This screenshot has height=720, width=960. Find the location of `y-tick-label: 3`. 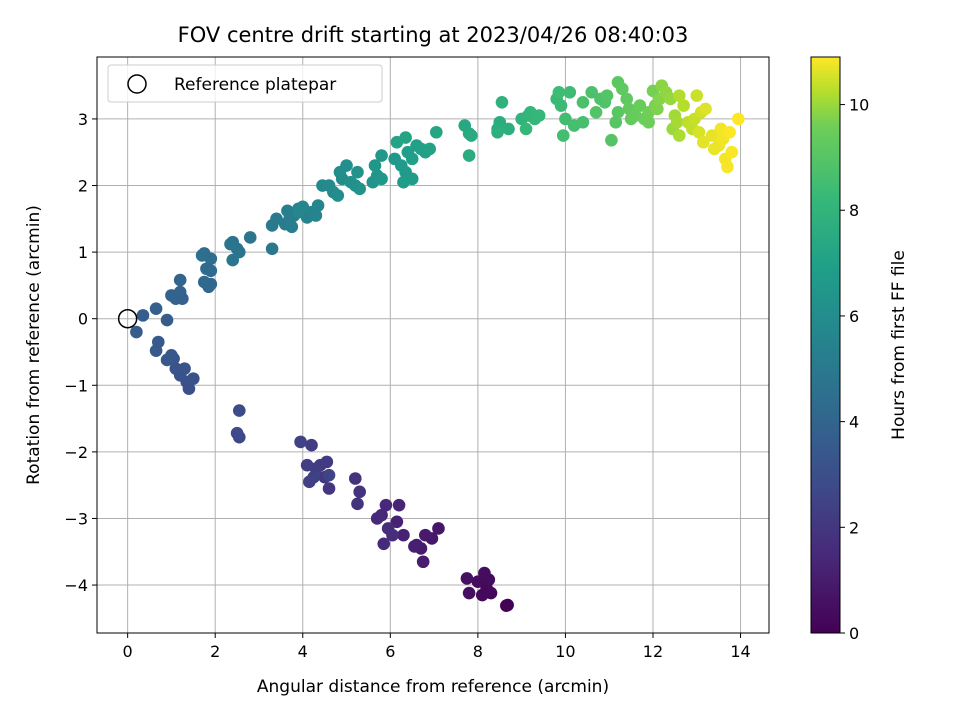

y-tick-label: 3 is located at coordinates (83, 119).